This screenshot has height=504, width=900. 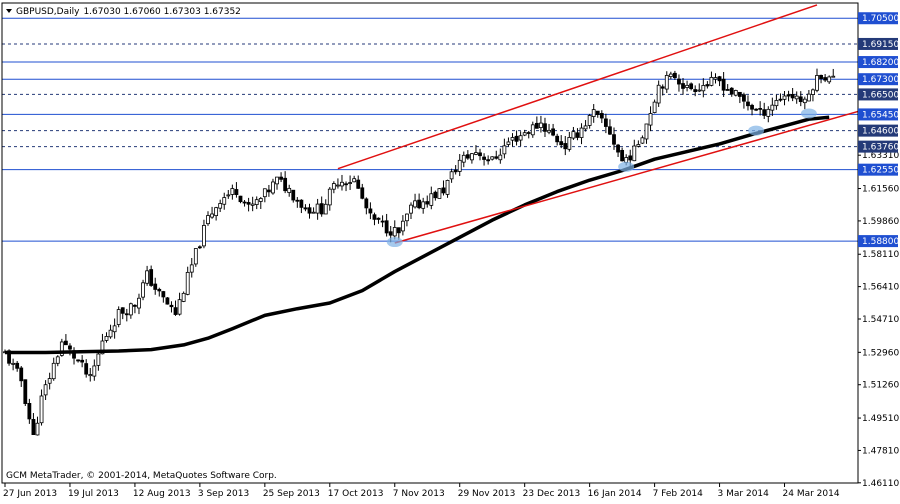 What do you see at coordinates (9, 11) in the screenshot?
I see `symbol-dropdown-icon` at bounding box center [9, 11].